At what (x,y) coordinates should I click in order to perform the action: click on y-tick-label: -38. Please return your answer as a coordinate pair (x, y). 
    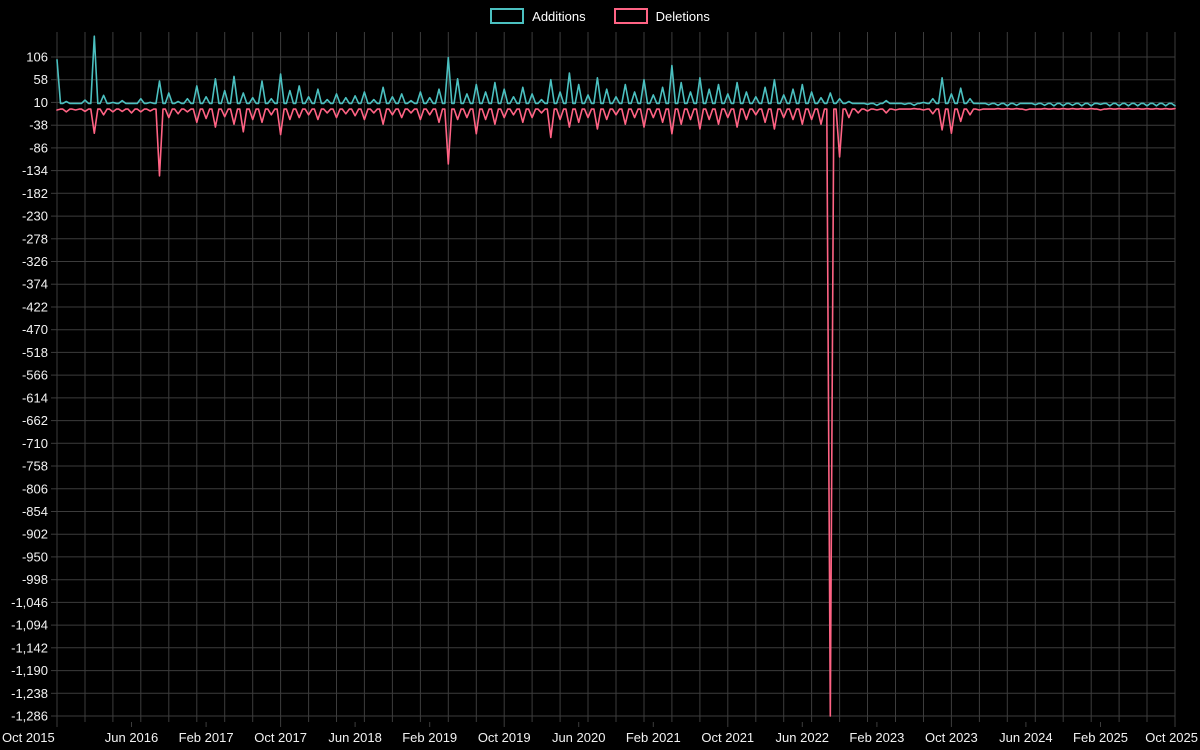
    Looking at the image, I should click on (38, 125).